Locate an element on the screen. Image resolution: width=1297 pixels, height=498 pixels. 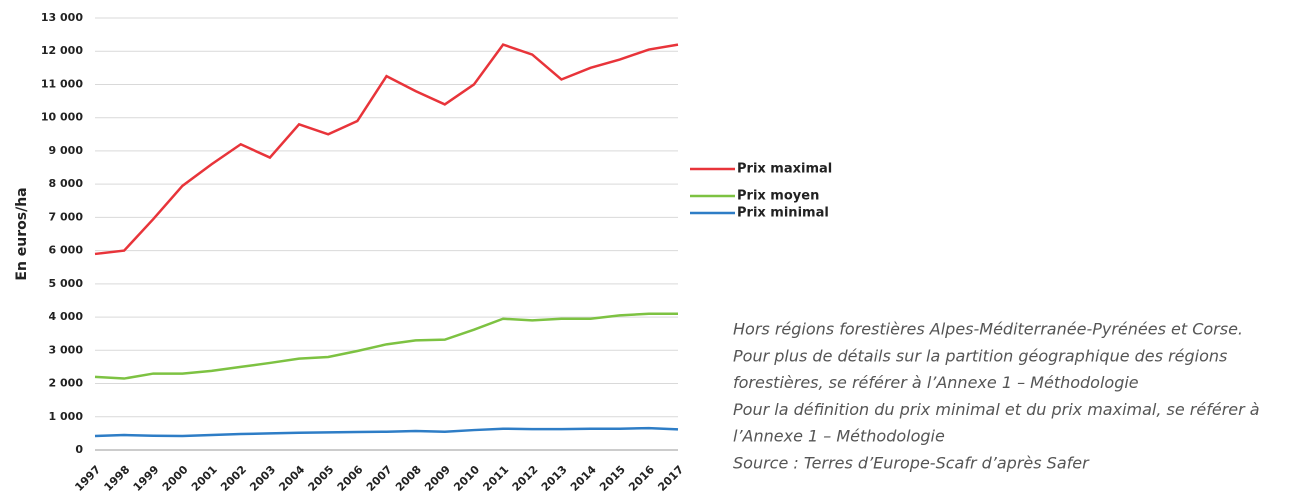
x-tick-label: 1998 is located at coordinates (117, 478).